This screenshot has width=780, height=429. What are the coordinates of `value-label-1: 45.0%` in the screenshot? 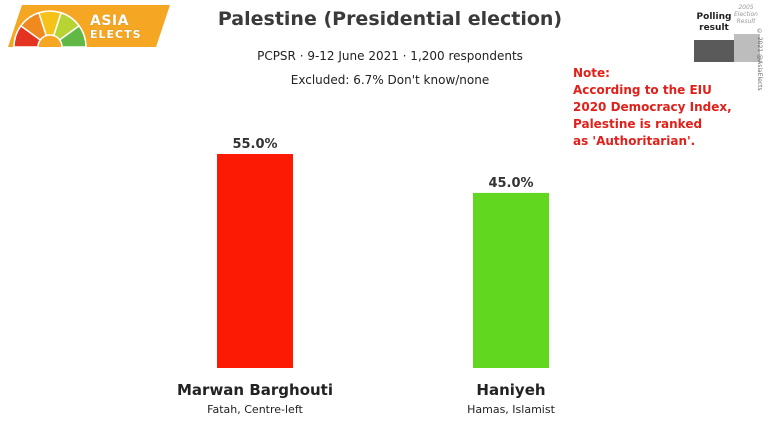 It's located at (510, 183).